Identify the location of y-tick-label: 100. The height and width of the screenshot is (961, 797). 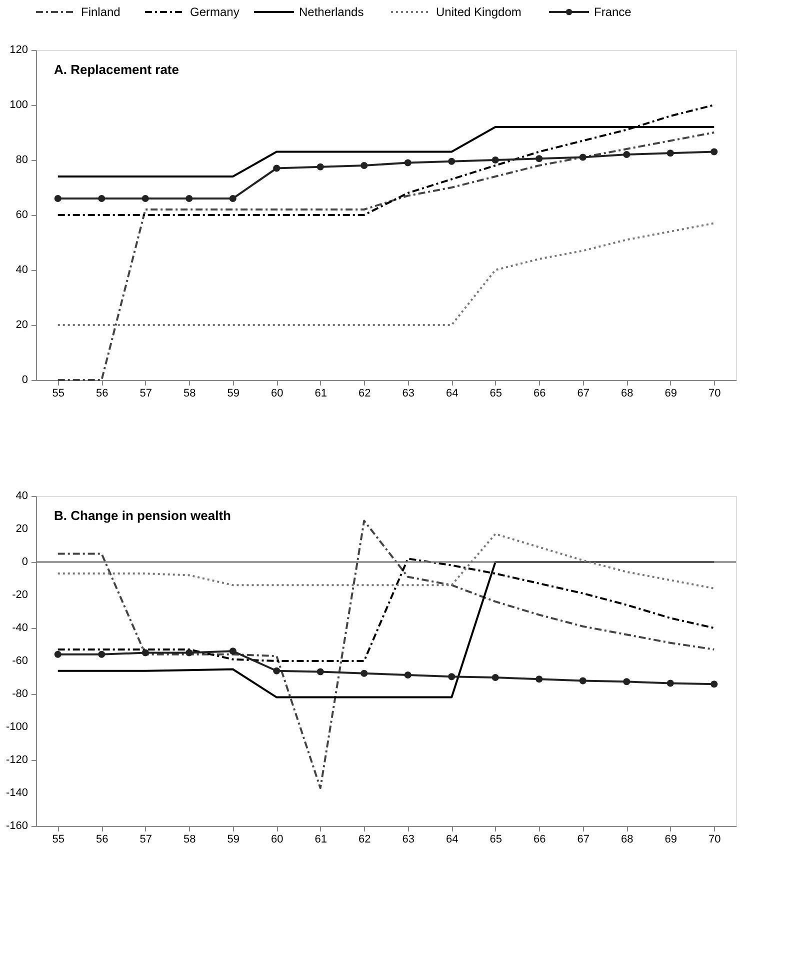
(19, 105).